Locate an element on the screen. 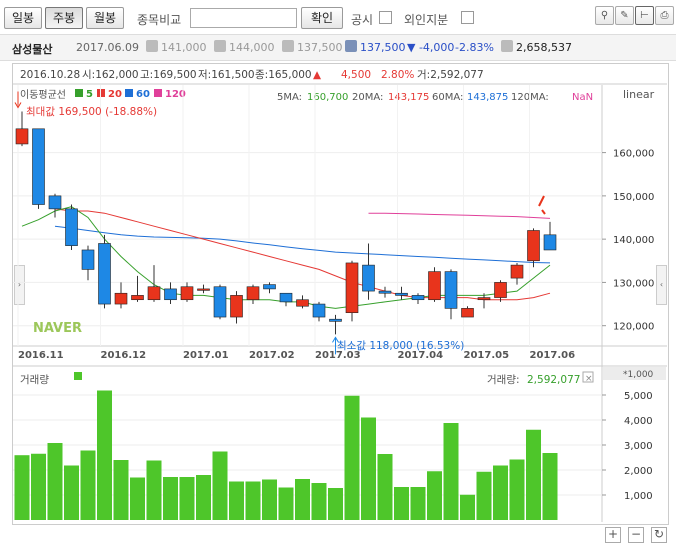 This screenshot has width=676, height=548. foreign-label: 외인지분 is located at coordinates (426, 20).